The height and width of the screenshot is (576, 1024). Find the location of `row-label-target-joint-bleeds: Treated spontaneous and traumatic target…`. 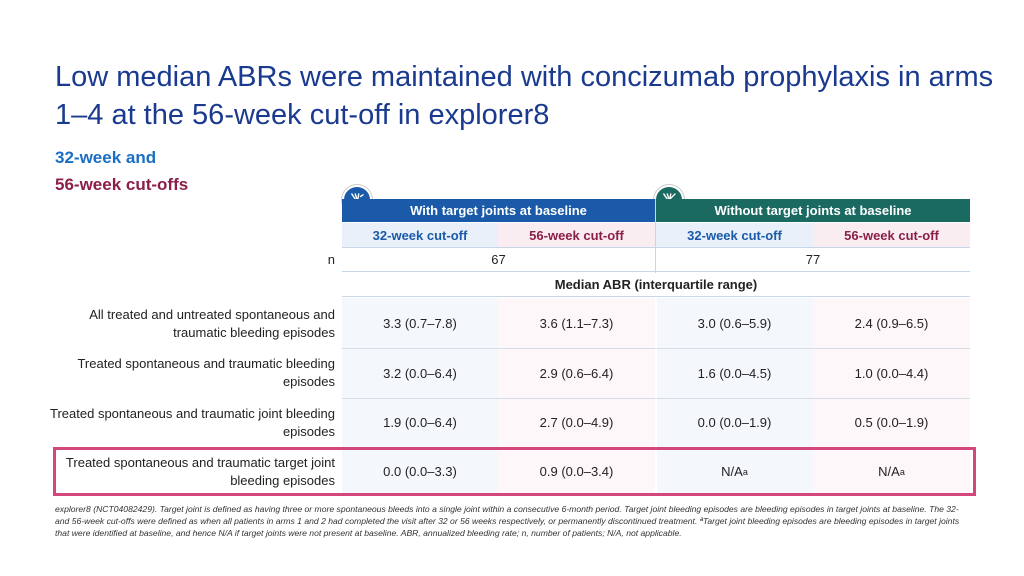

row-label-target-joint-bleeds: Treated spontaneous and traumatic target… is located at coordinates (200, 471).